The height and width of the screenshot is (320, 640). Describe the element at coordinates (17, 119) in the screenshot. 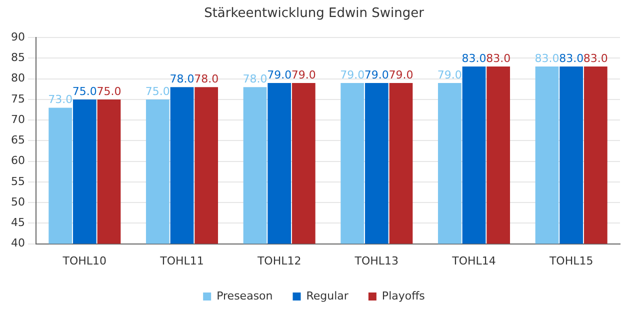

I see `y-tick-label: 70` at that location.